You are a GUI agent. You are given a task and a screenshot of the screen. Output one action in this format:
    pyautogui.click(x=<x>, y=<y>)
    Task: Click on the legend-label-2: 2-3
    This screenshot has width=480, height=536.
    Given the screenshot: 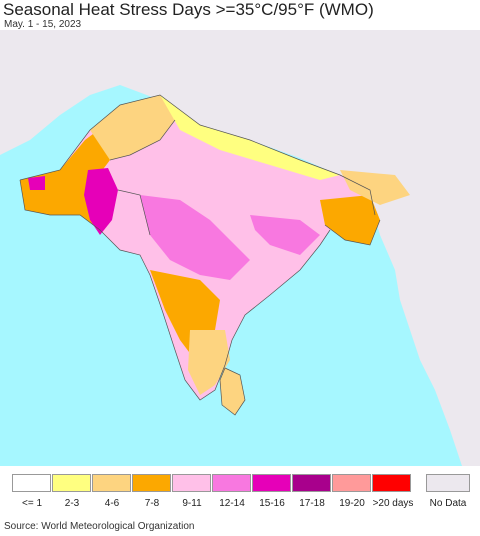 What is the action you would take?
    pyautogui.click(x=72, y=503)
    